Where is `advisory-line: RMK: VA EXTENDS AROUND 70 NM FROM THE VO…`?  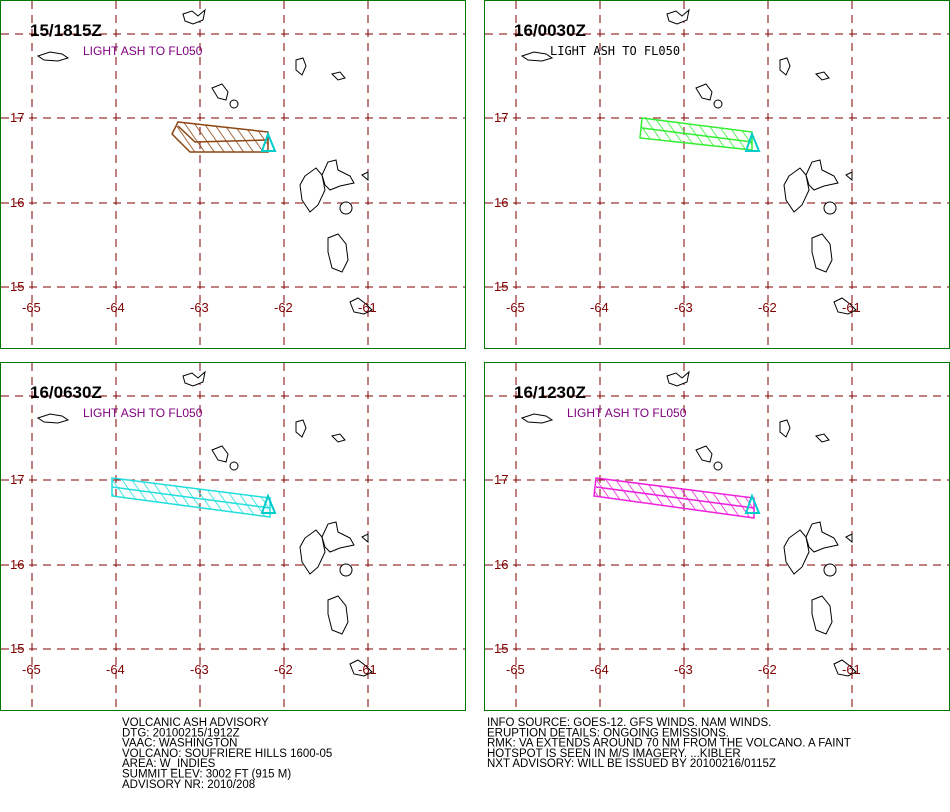
advisory-line: RMK: VA EXTENDS AROUND 70 NM FROM THE VO… is located at coordinates (669, 744).